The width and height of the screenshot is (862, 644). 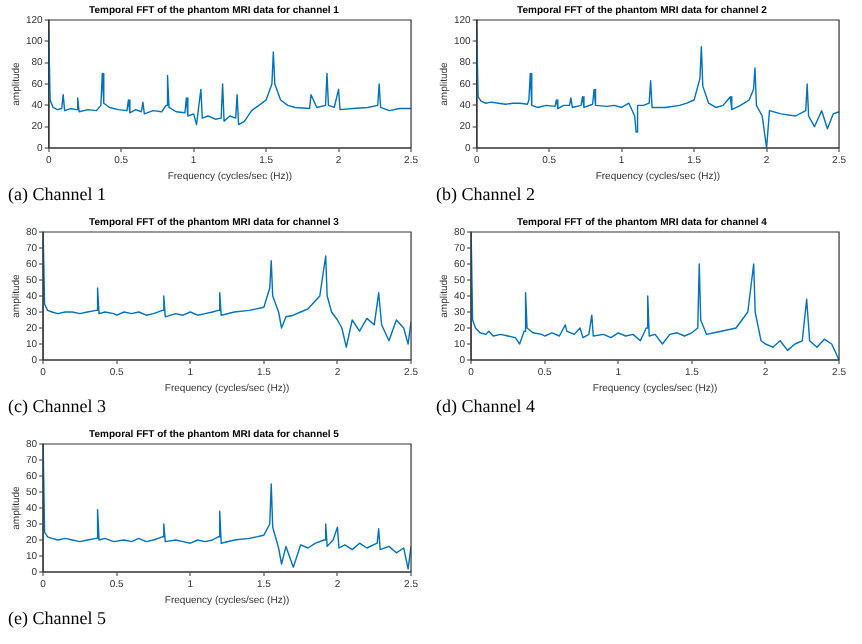 What do you see at coordinates (486, 407) in the screenshot?
I see `text: (d) Channel 4` at bounding box center [486, 407].